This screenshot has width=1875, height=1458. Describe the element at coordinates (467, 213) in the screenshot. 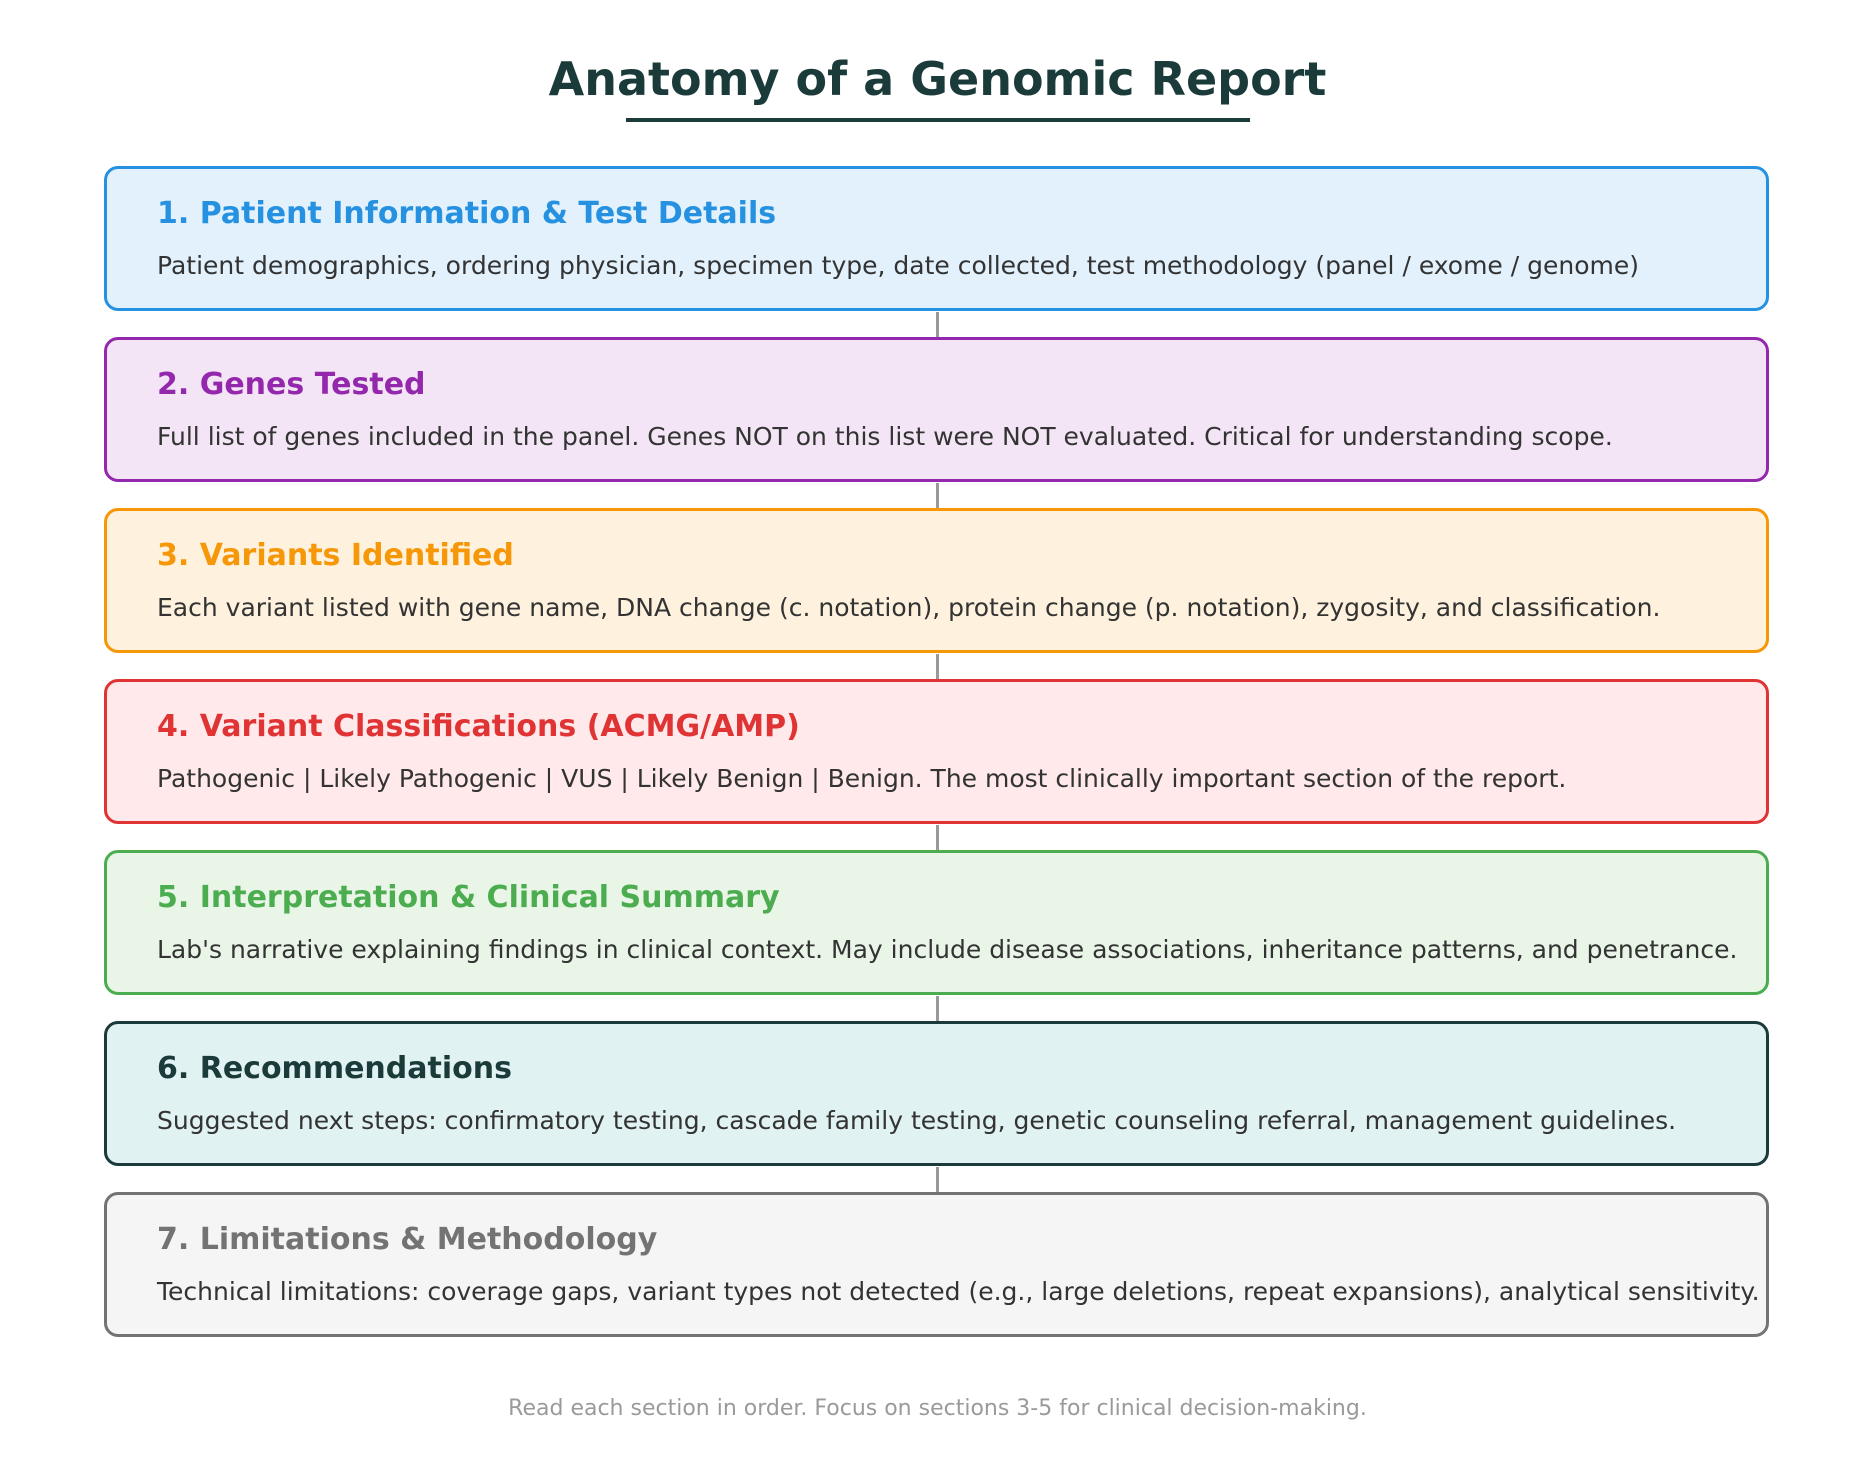

I see `section-heading: 1. Patient Information & Test Details` at that location.